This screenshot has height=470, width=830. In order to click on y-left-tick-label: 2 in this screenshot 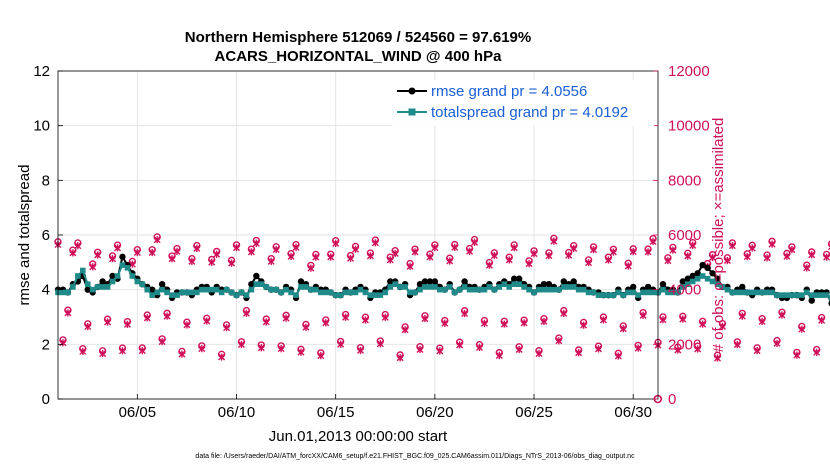, I will do `click(46, 344)`.